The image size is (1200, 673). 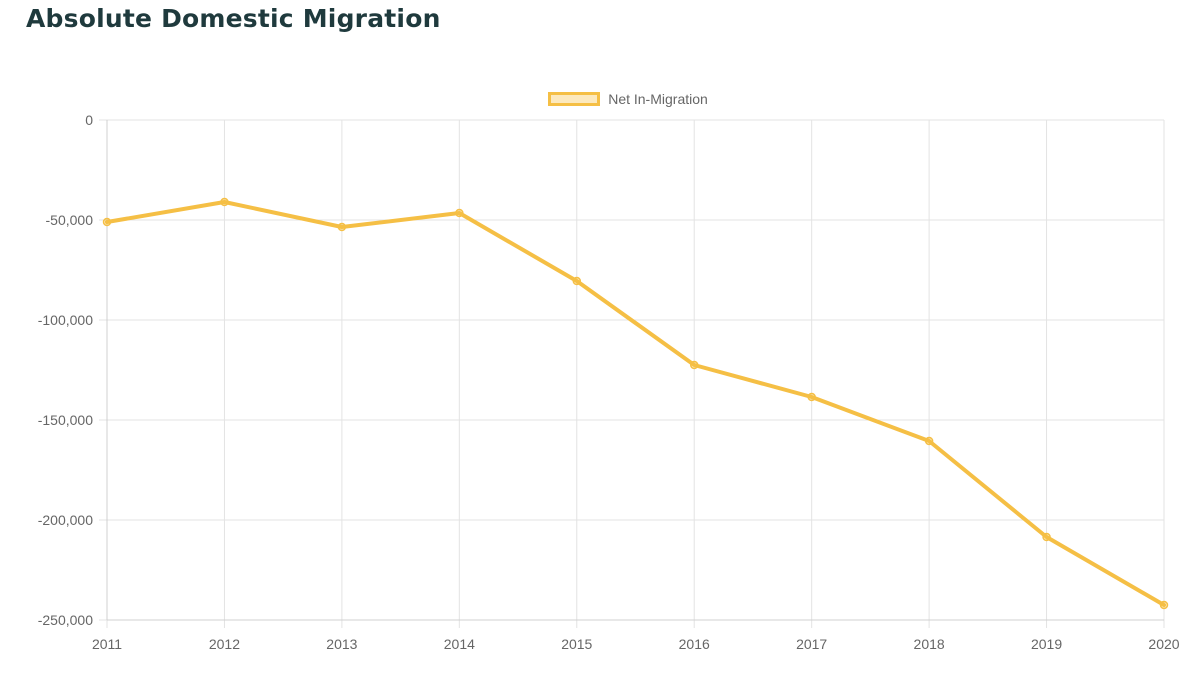 I want to click on chart-legend: Net In-Migration, so click(x=600, y=99).